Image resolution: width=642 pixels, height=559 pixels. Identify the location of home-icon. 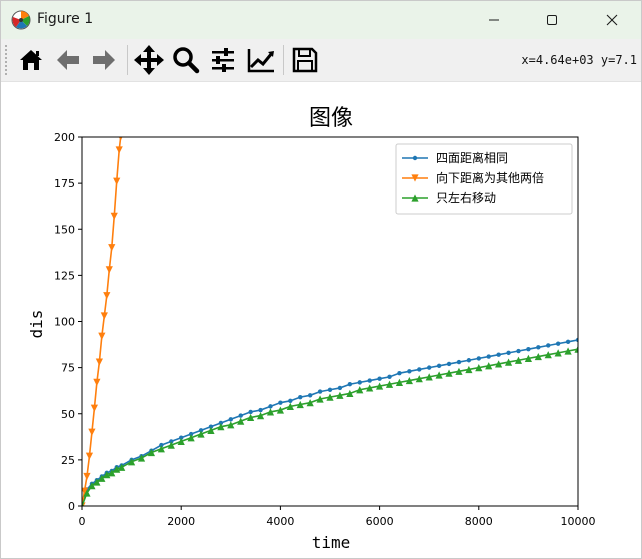
(31, 60).